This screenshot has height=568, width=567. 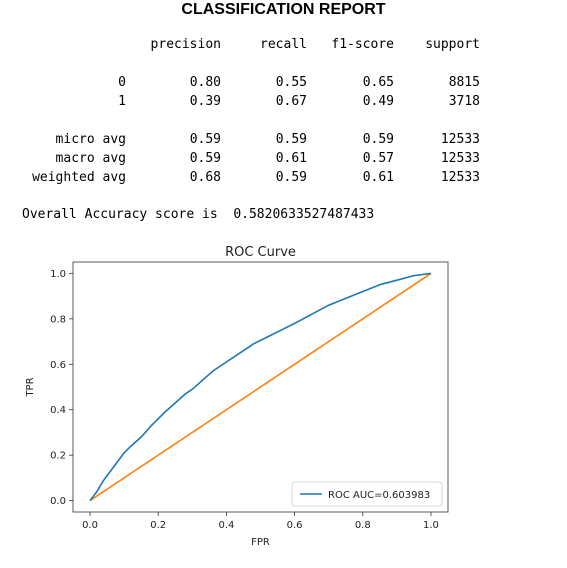 What do you see at coordinates (58, 456) in the screenshot?
I see `y-tick-label: 0.2` at bounding box center [58, 456].